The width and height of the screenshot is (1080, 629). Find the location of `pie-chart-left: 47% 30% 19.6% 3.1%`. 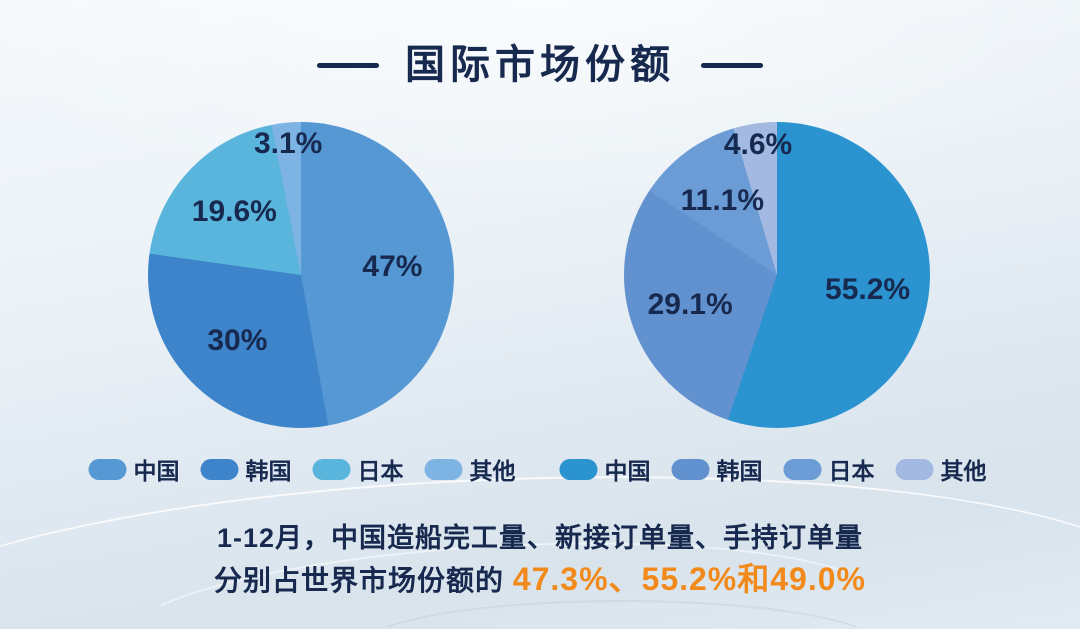

pie-chart-left: 47% 30% 19.6% 3.1% is located at coordinates (301, 275).